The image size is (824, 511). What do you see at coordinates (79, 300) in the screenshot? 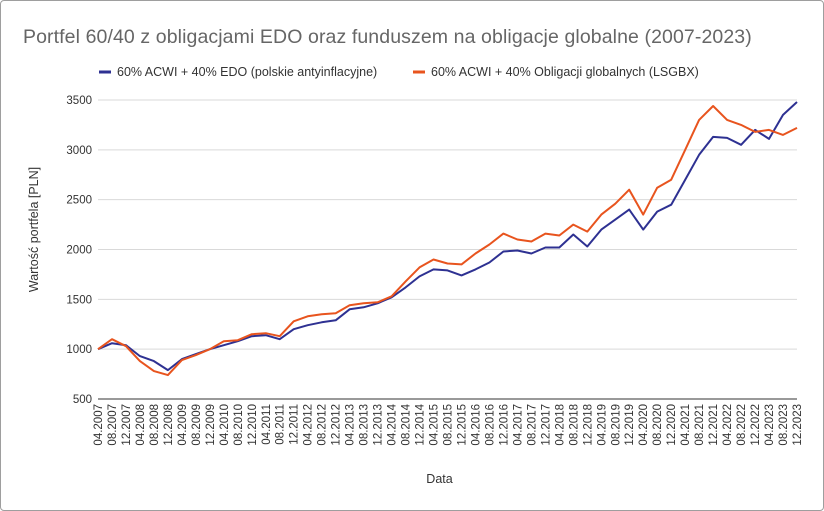
I see `y-tick-label: 1500` at bounding box center [79, 300].